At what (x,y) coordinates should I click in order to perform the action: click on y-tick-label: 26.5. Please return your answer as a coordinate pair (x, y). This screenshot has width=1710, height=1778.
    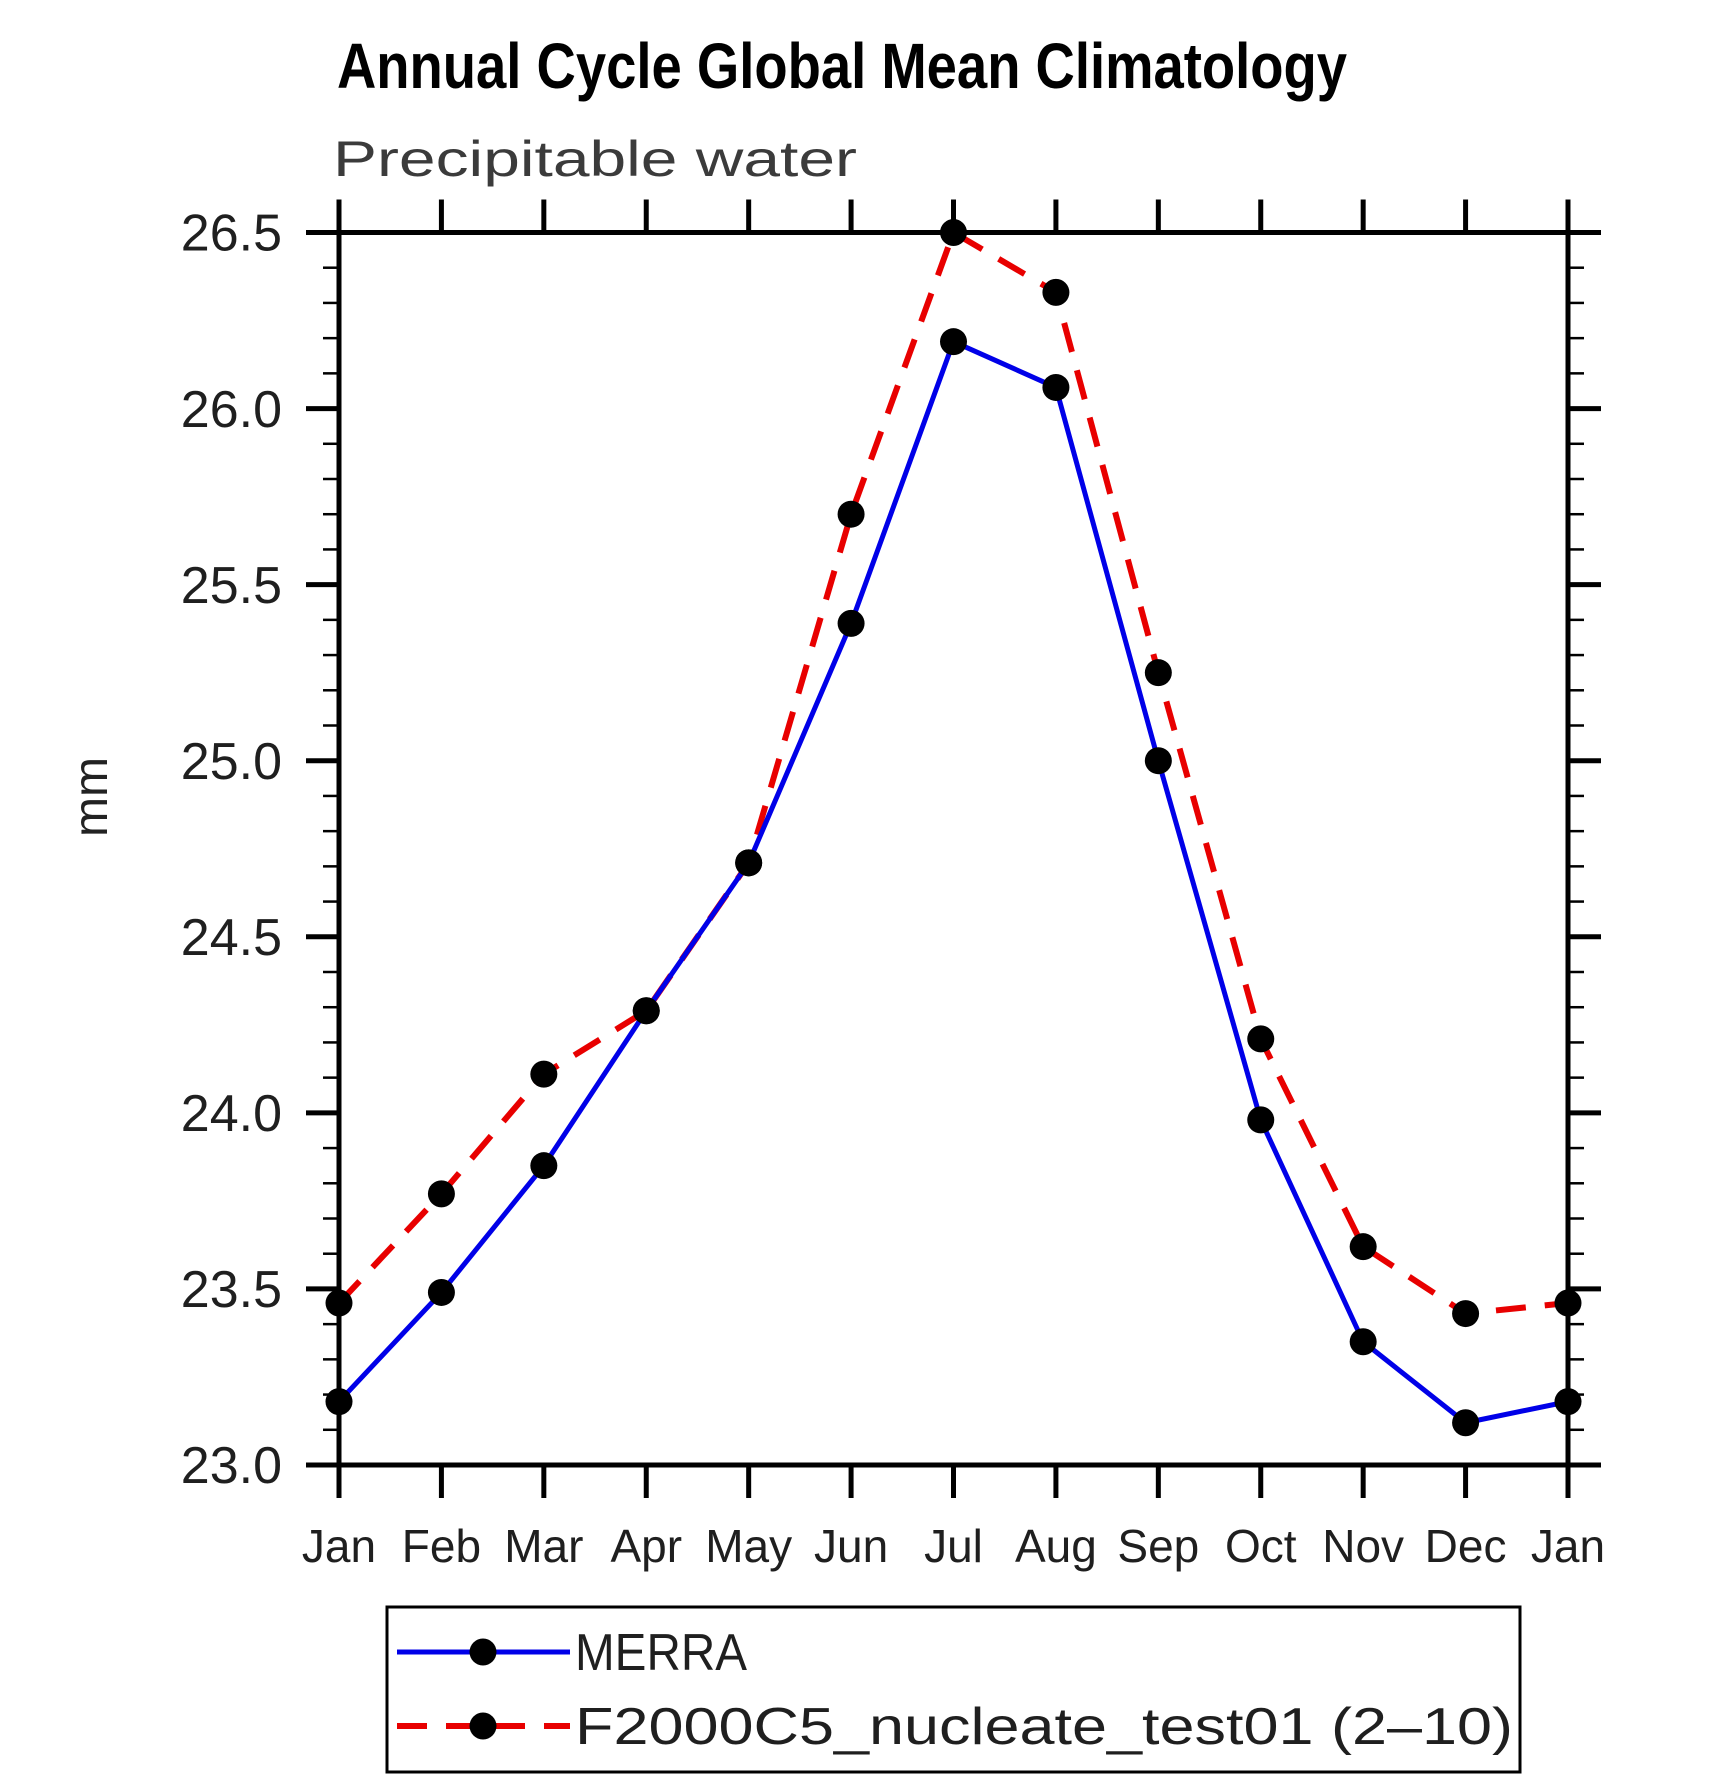
    Looking at the image, I should click on (231, 234).